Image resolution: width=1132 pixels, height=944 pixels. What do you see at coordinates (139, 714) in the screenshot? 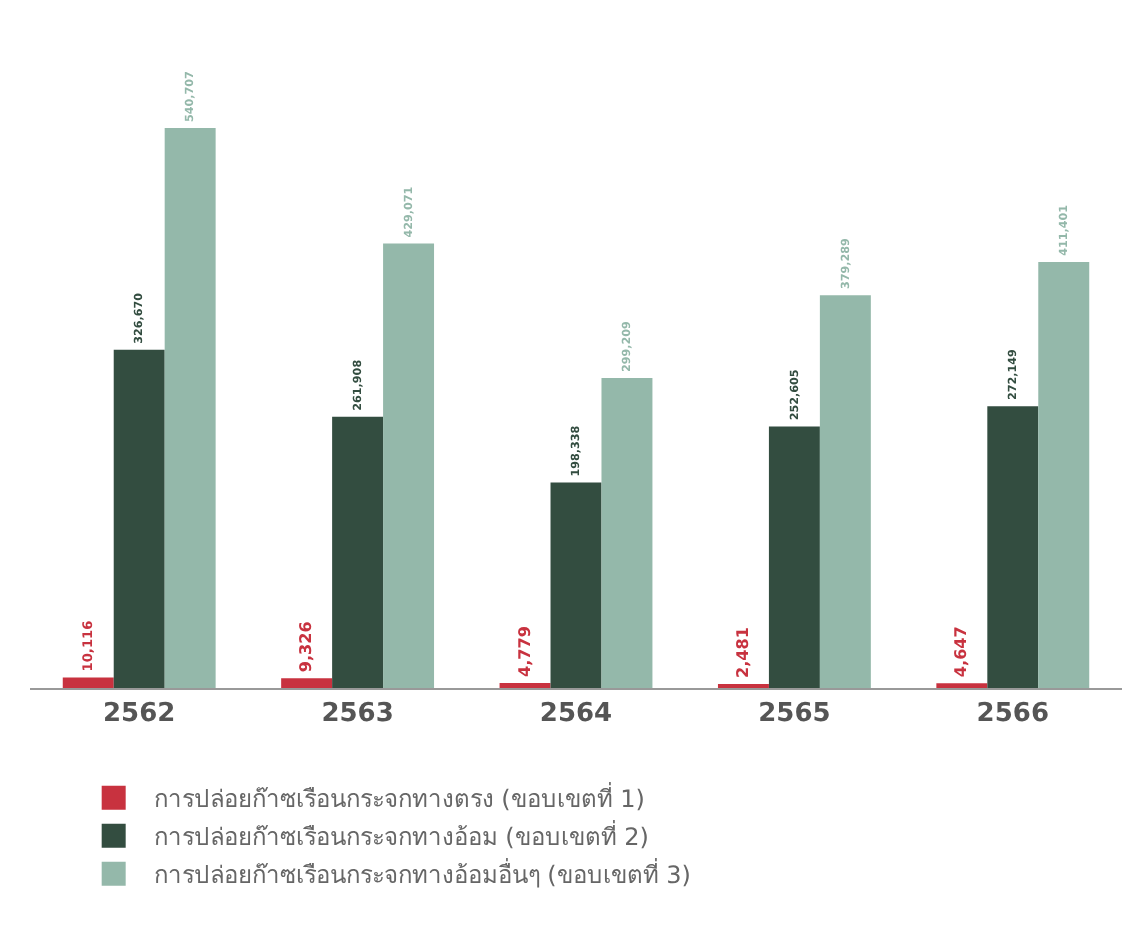
I see `x-tick-label: 2562` at bounding box center [139, 714].